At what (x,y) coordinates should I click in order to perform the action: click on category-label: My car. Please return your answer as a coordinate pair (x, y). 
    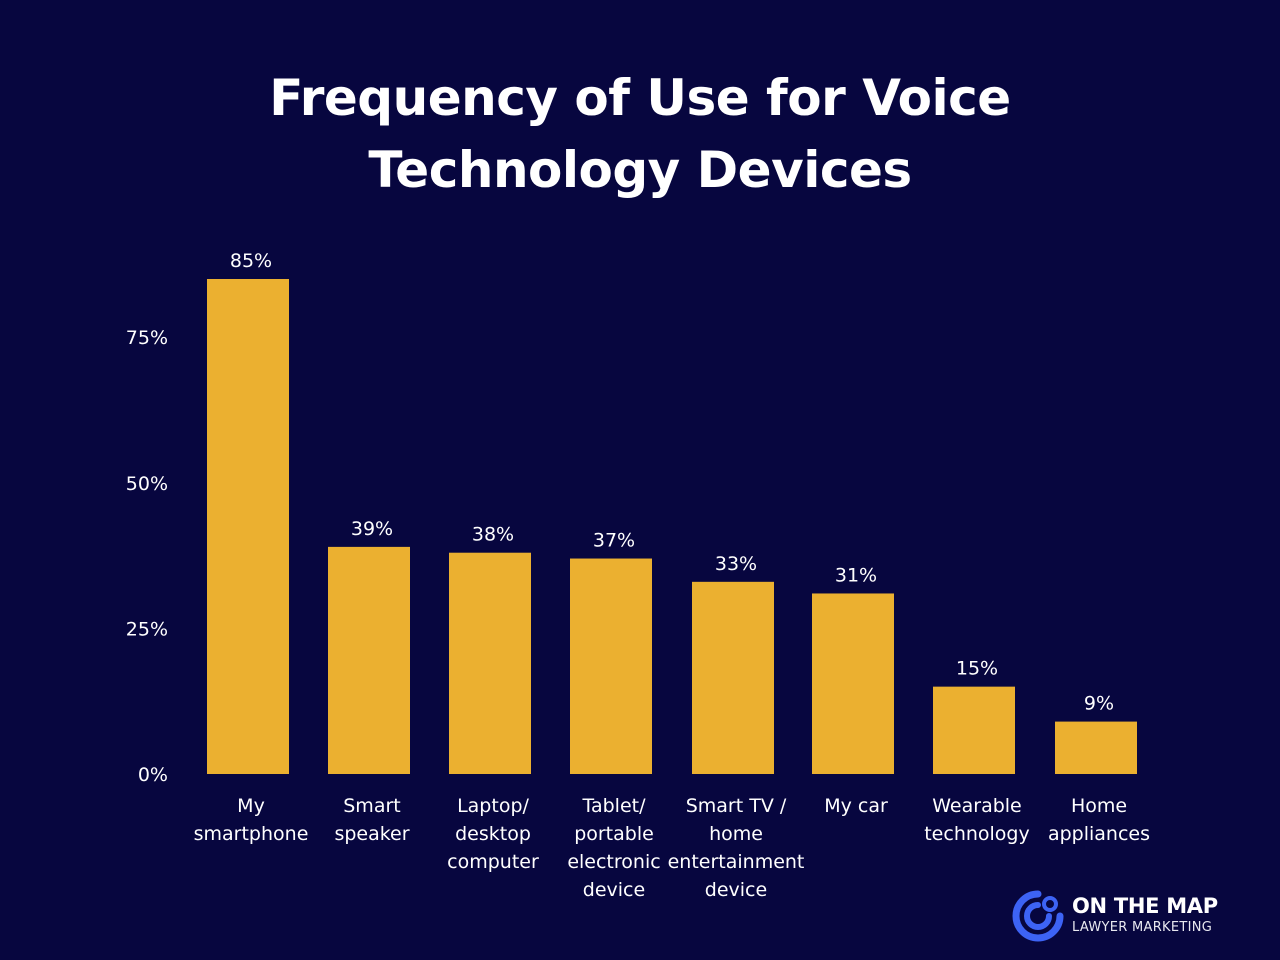
    Looking at the image, I should click on (856, 806).